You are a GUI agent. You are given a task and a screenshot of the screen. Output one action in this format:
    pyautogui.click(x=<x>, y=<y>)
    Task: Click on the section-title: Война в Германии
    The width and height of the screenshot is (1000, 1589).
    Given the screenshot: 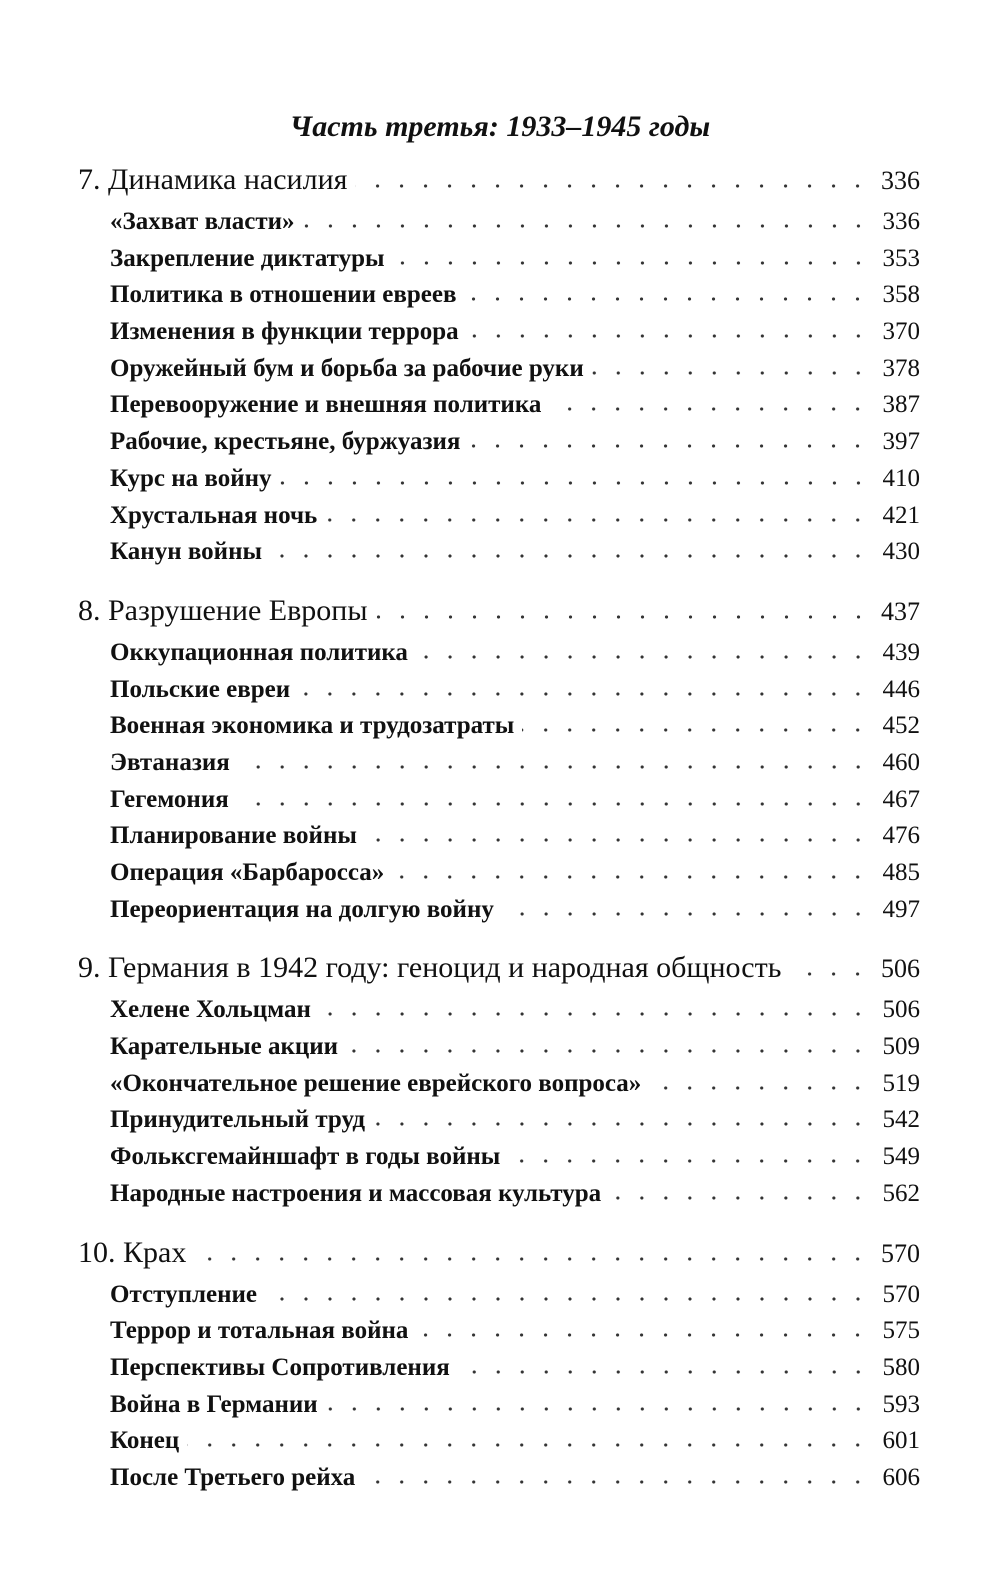 What is the action you would take?
    pyautogui.click(x=214, y=1404)
    